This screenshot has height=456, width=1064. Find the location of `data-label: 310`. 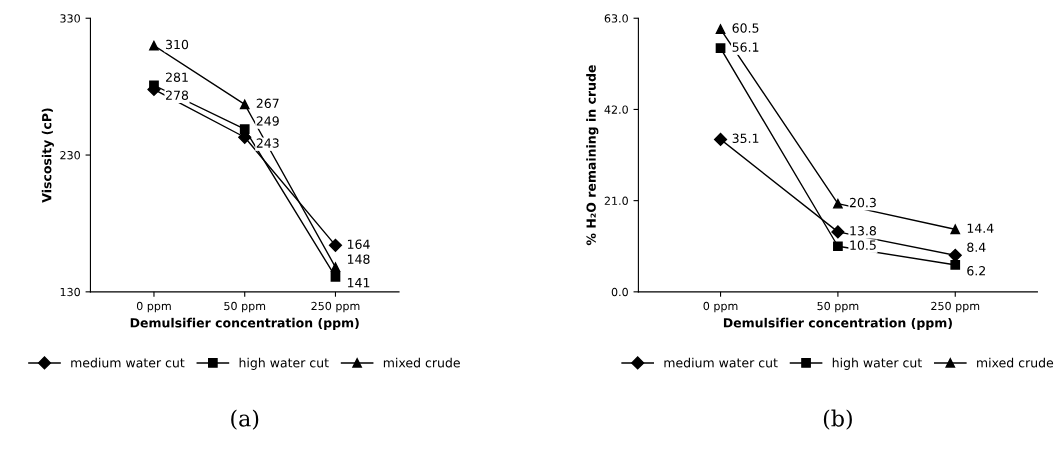

data-label: 310 is located at coordinates (177, 44).